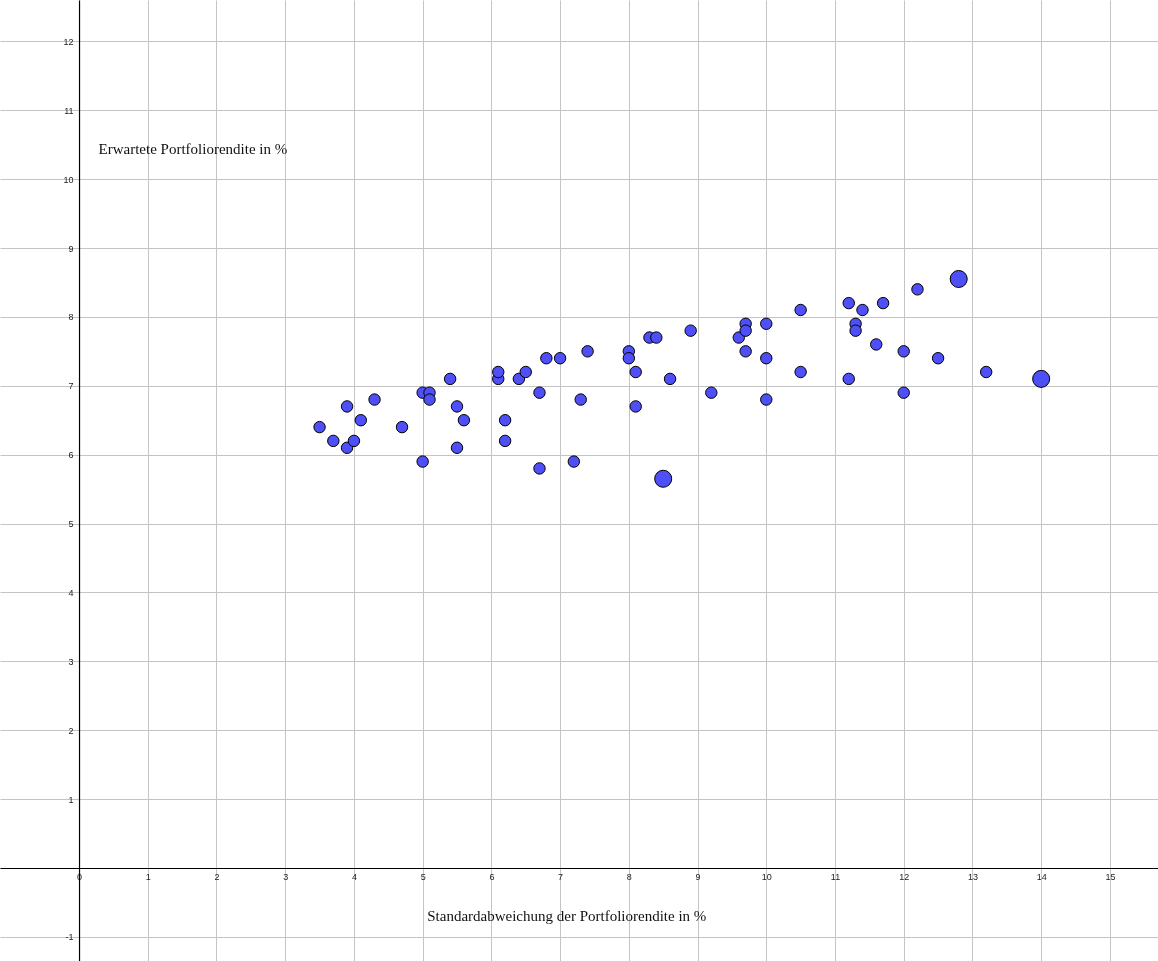  Describe the element at coordinates (1110, 876) in the screenshot. I see `x-tick-label: 15` at that location.